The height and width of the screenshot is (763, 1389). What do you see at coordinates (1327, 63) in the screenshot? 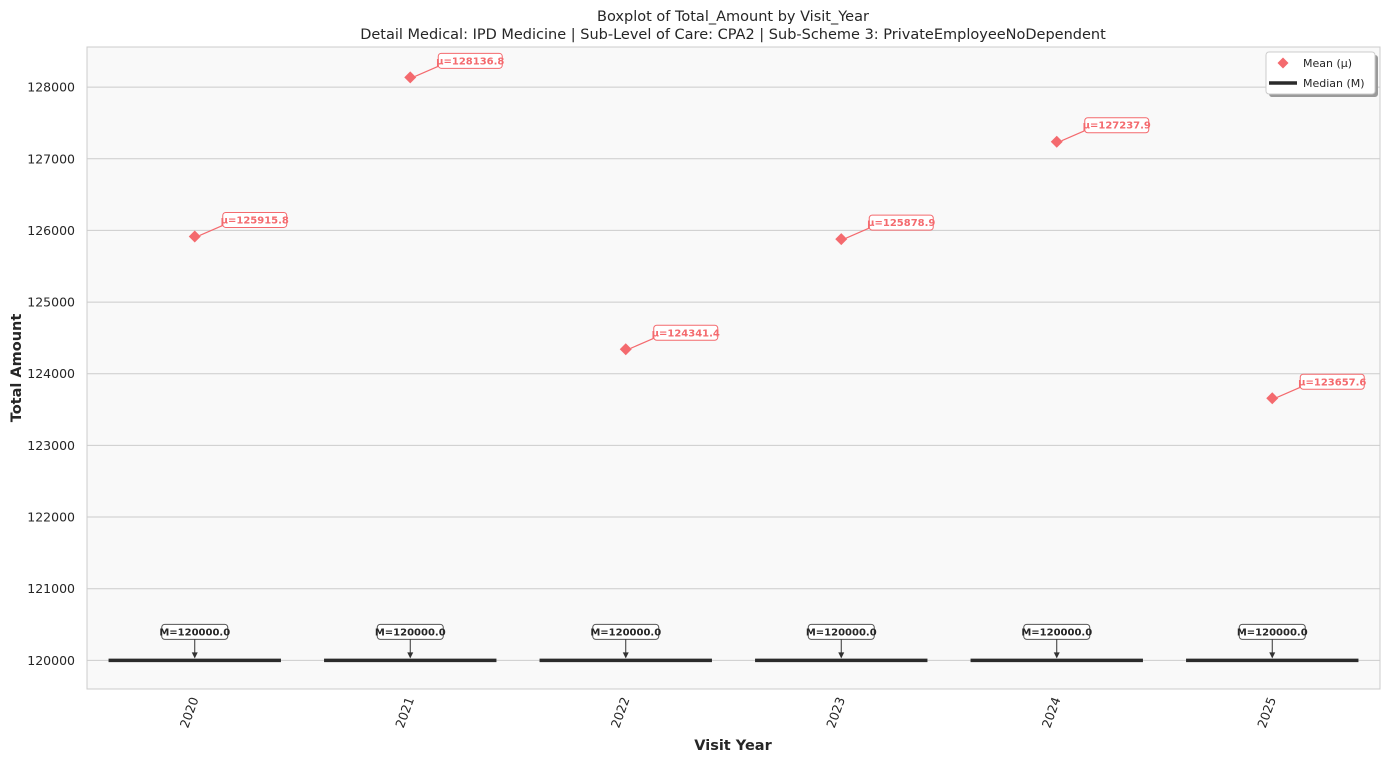
I see `legend-mean-label: Mean (μ)` at bounding box center [1327, 63].